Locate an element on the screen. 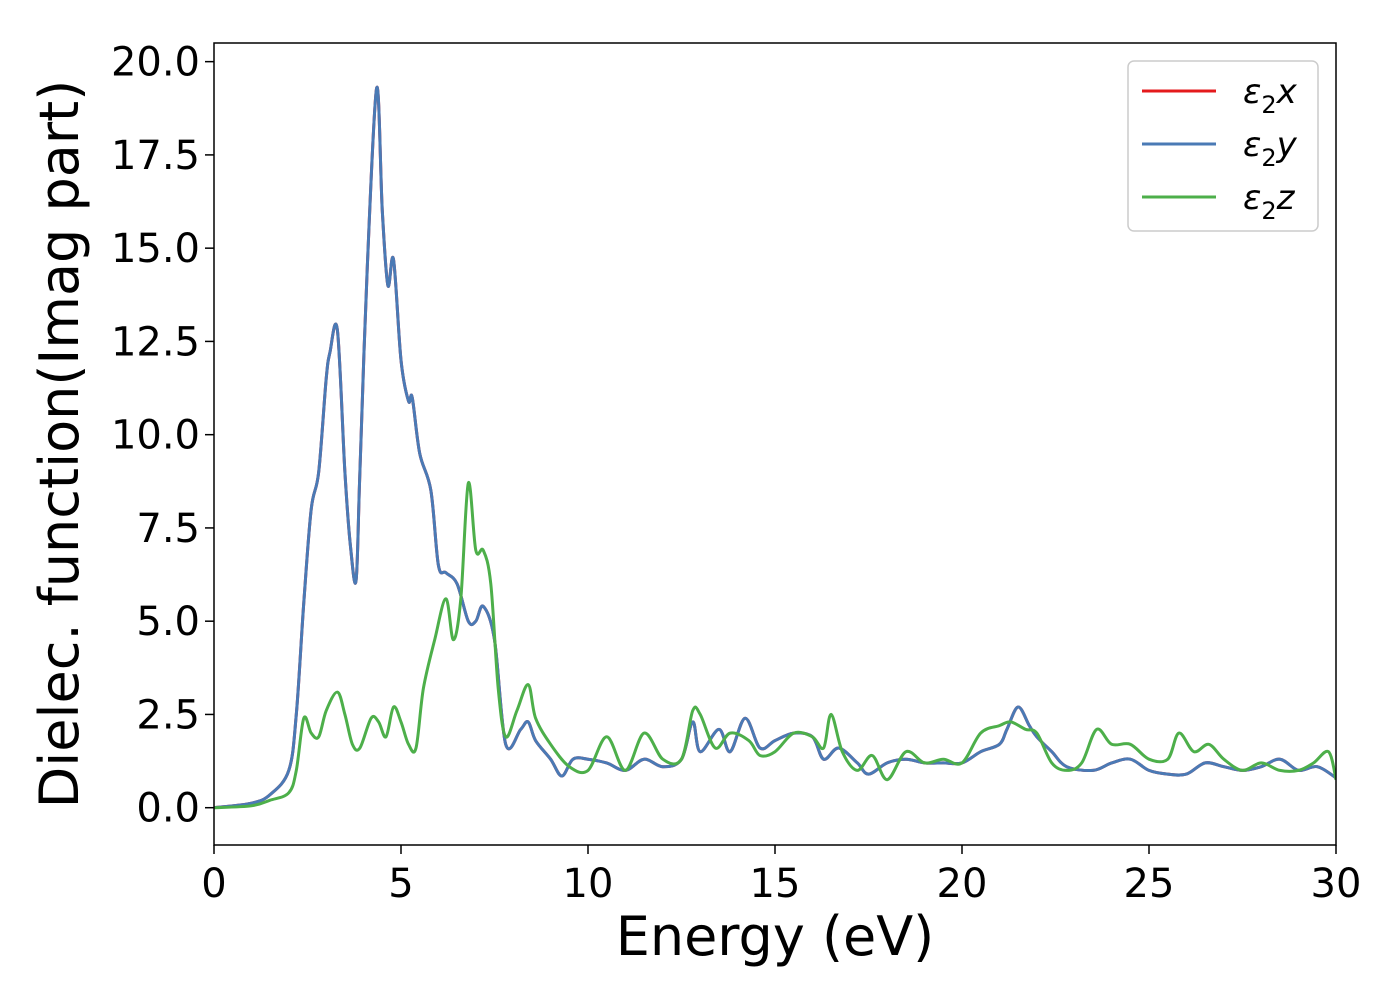  y-tick-label: 0.0 is located at coordinates (168, 809).